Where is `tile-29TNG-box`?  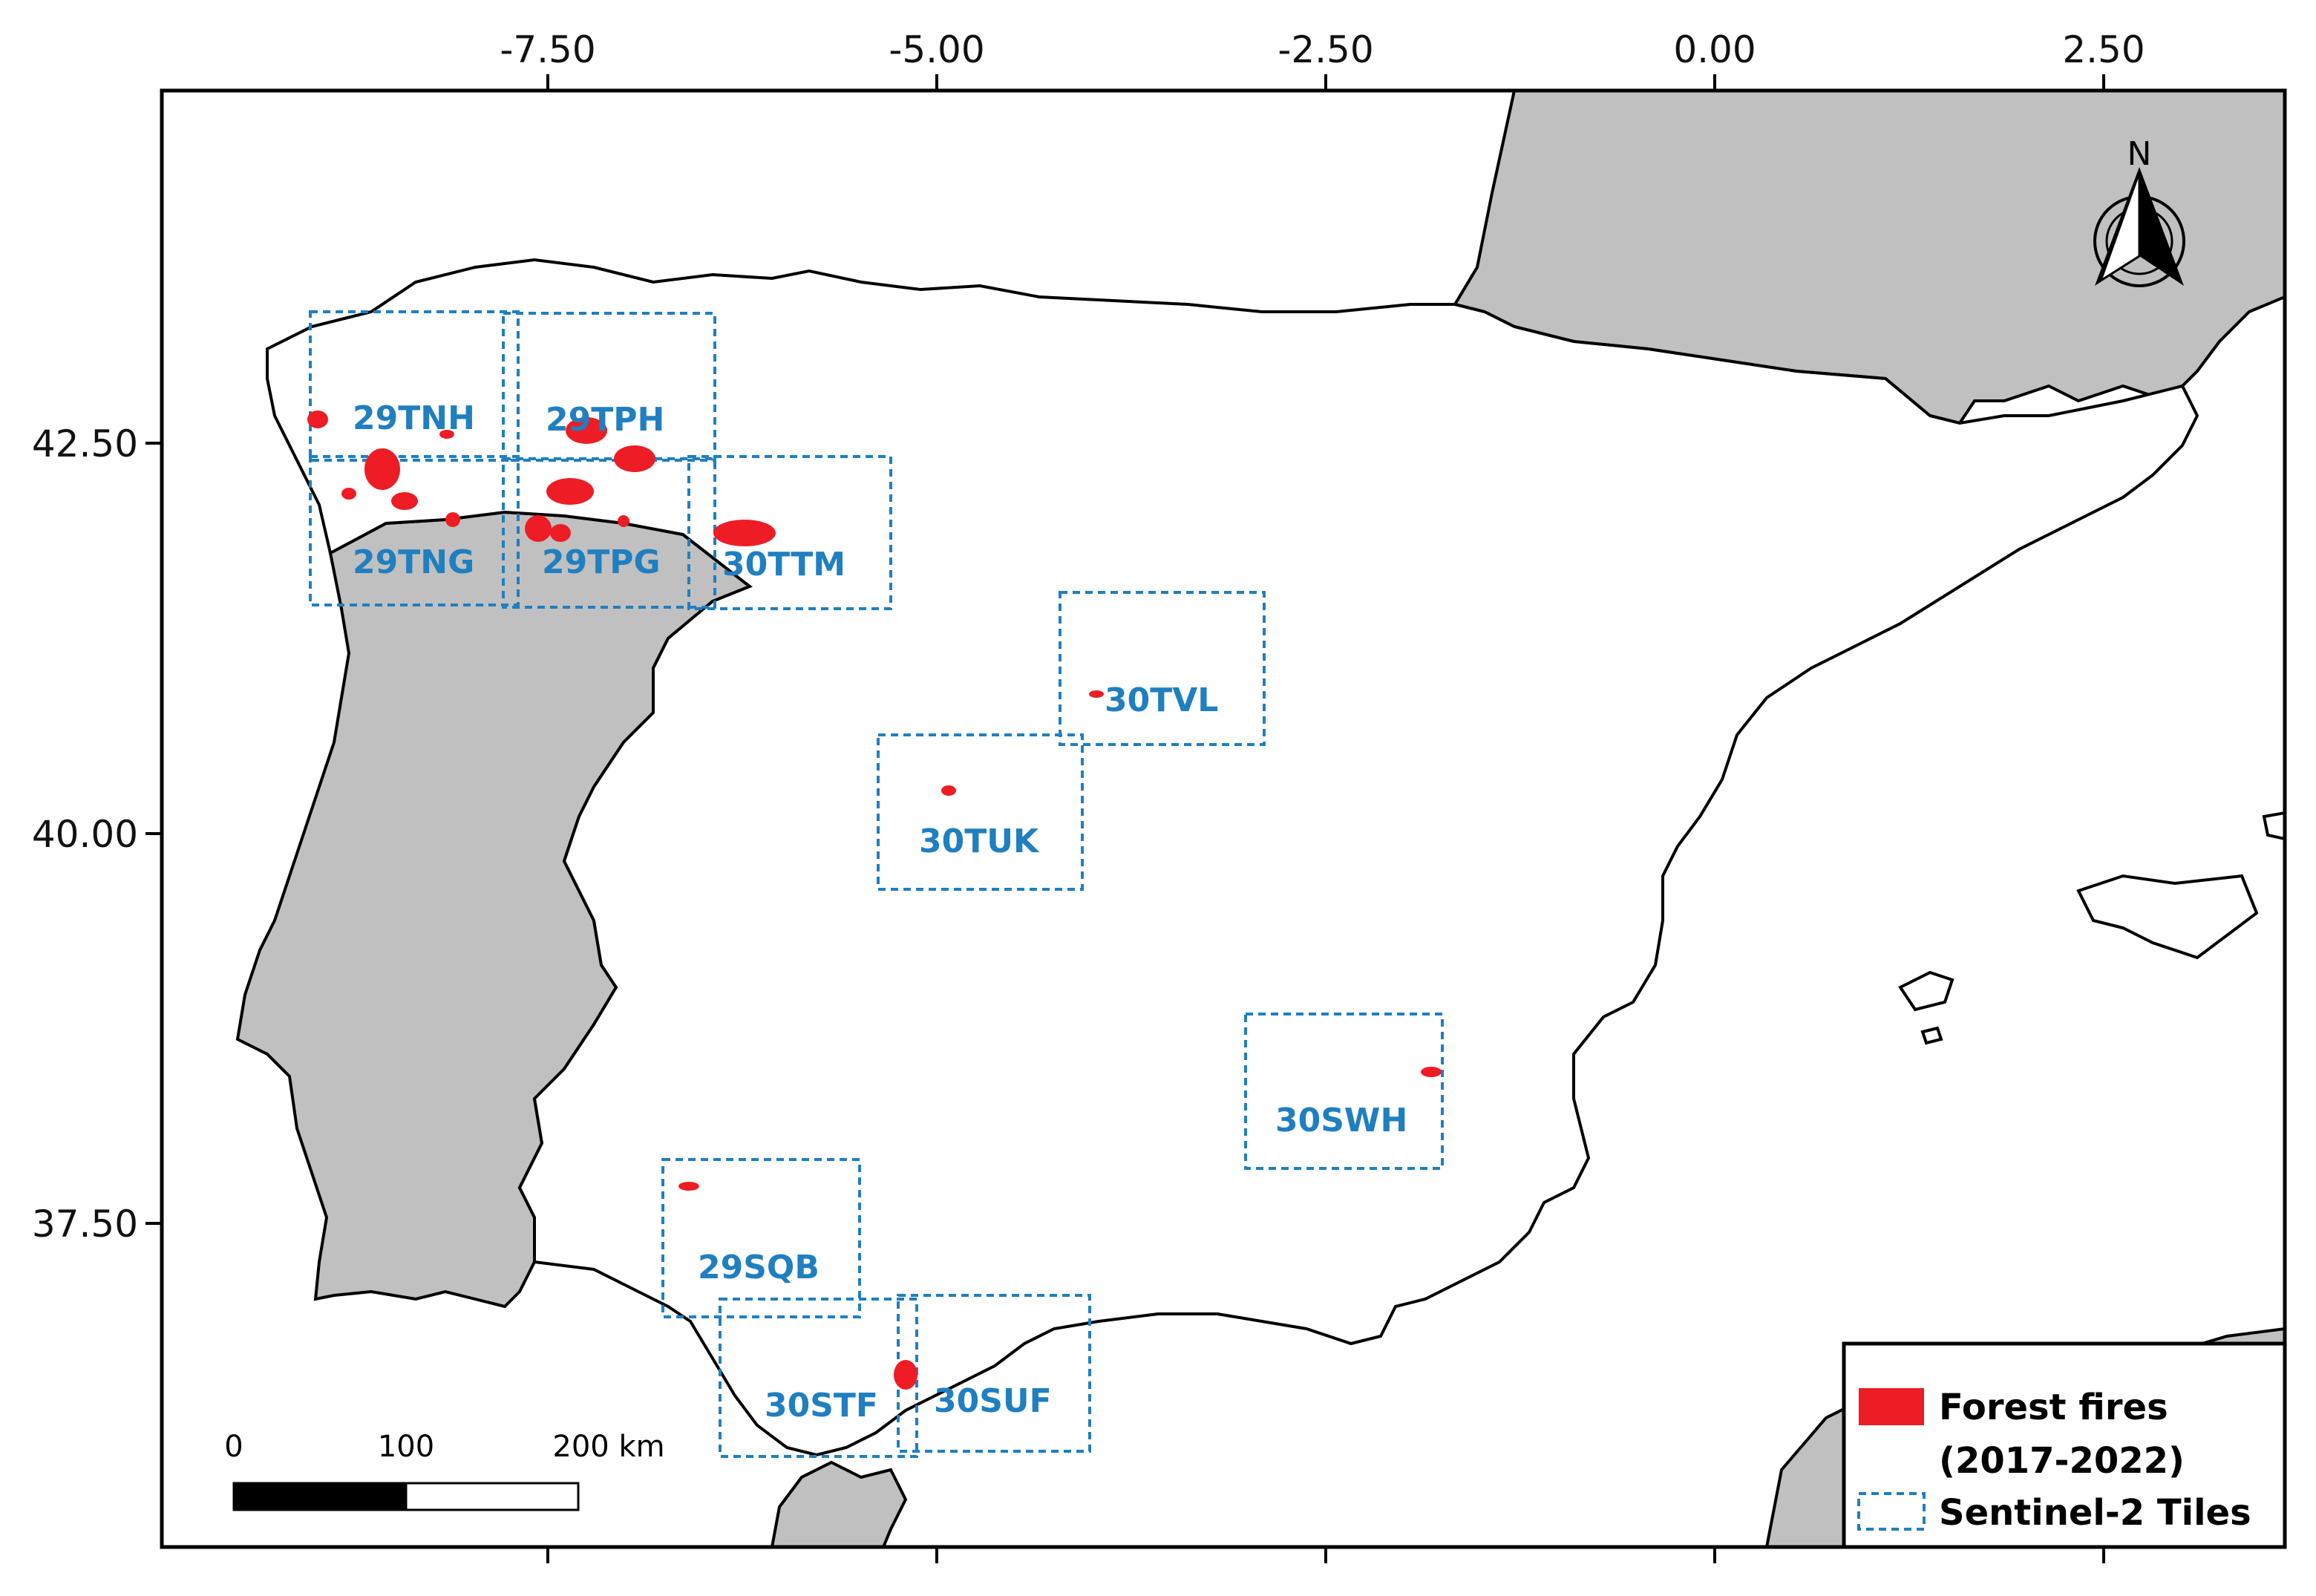
tile-29TNG-box is located at coordinates (414, 530).